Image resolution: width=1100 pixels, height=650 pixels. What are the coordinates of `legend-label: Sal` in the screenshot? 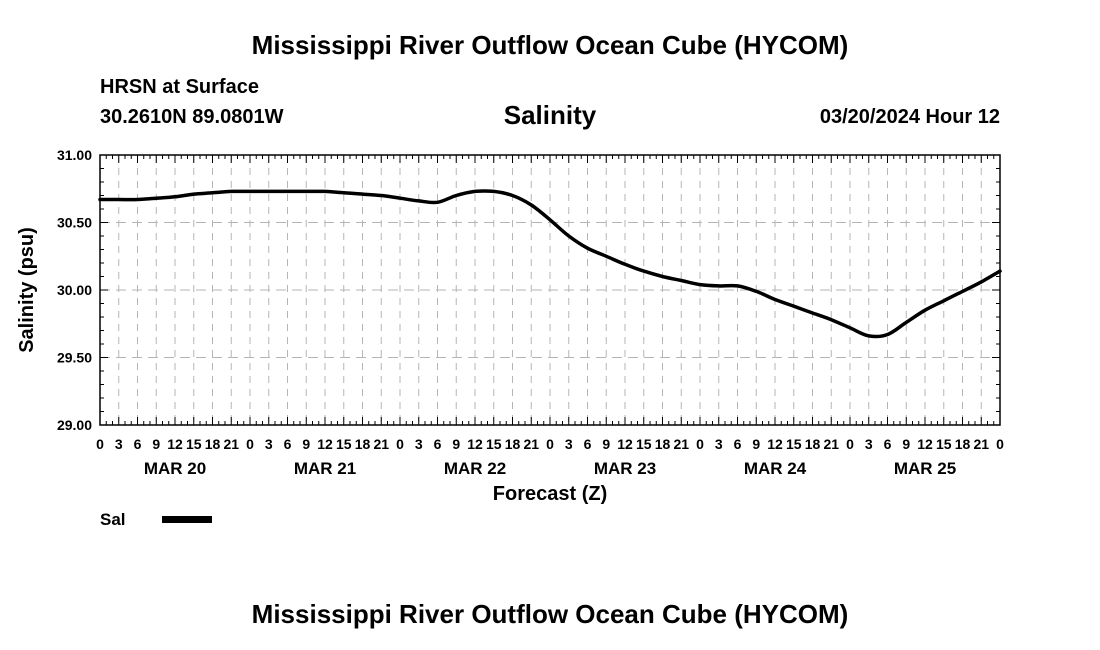 It's located at (113, 519).